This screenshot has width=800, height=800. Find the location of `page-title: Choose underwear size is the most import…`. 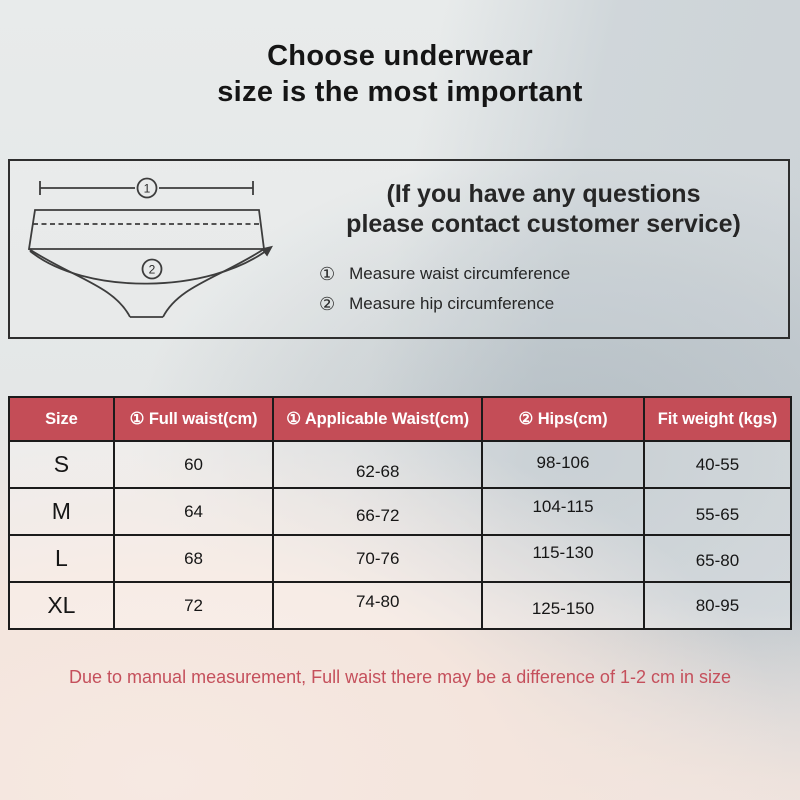

page-title: Choose underwear size is the most import… is located at coordinates (400, 74).